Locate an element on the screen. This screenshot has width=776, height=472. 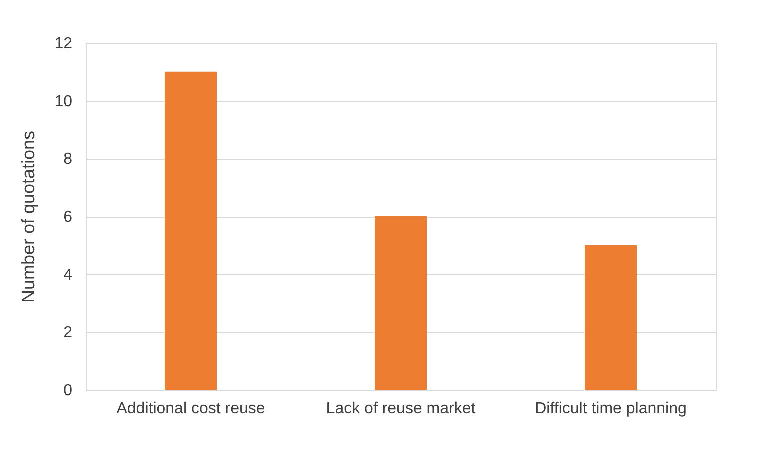
x-tick-label: Lack of reuse market is located at coordinates (401, 409).